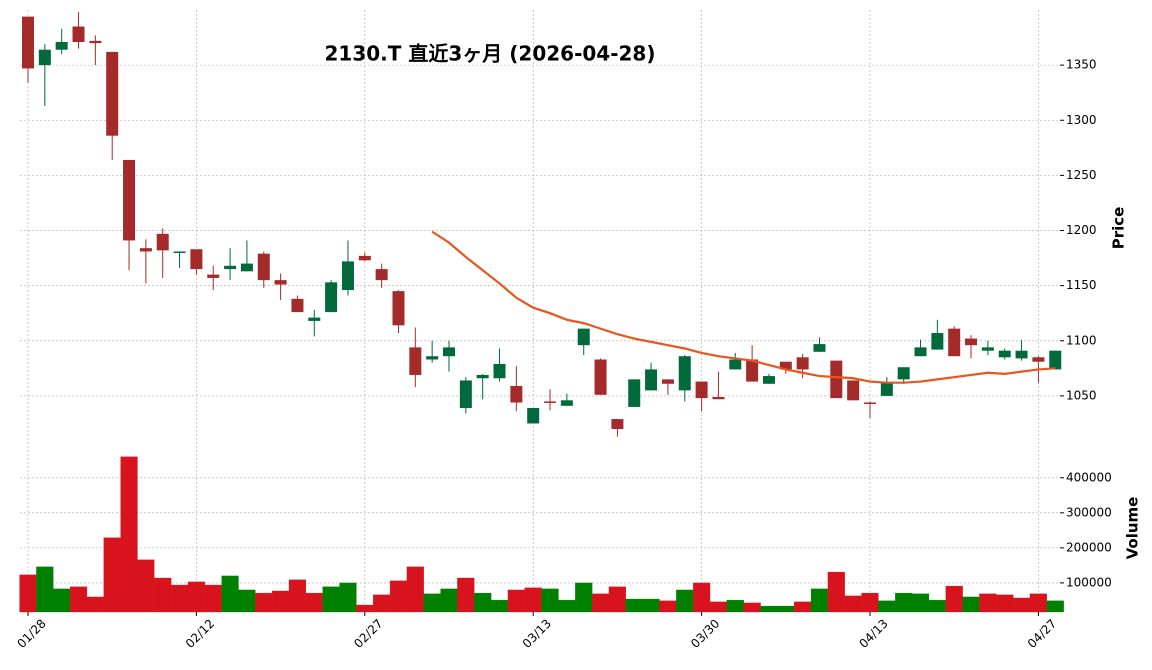  Describe the element at coordinates (1081, 65) in the screenshot. I see `y-tick-label: 1350` at that location.